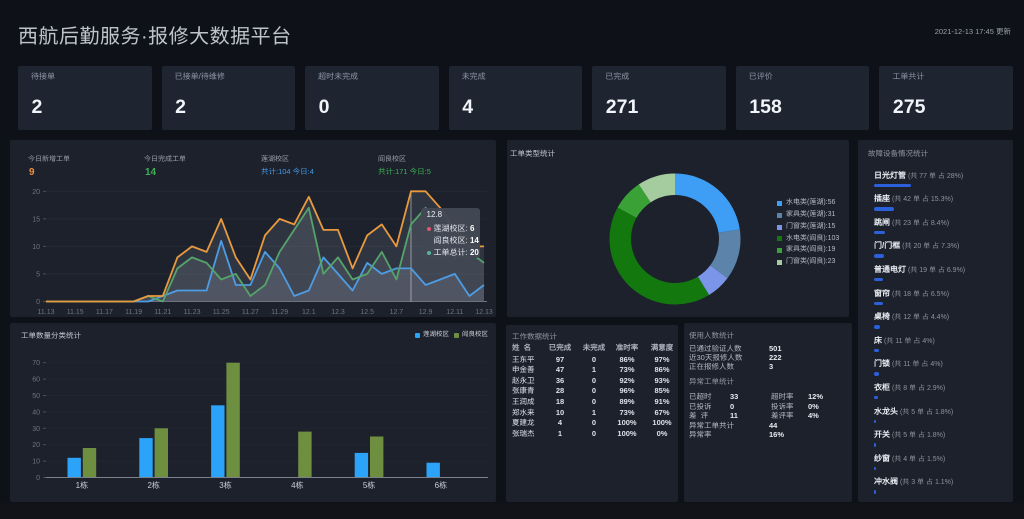 This screenshot has width=1024, height=519. What do you see at coordinates (221, 312) in the screenshot?
I see `svg-text: 11.25` at bounding box center [221, 312].